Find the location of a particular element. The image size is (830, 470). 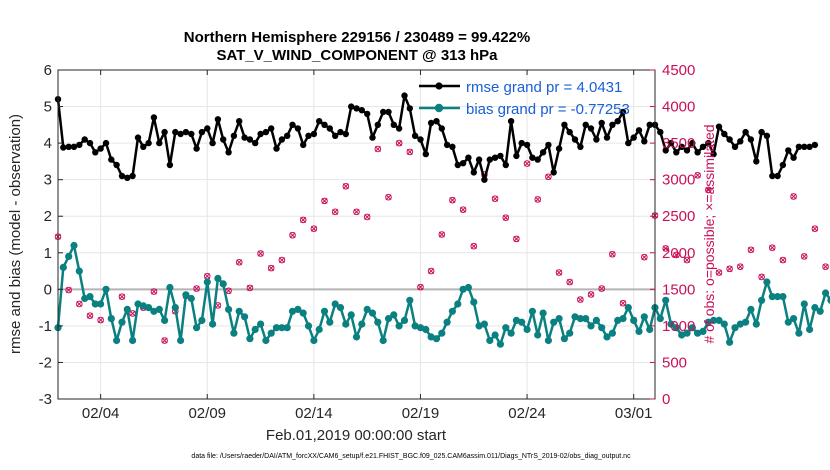

y-tick-label-7: 4 is located at coordinates (48, 143).